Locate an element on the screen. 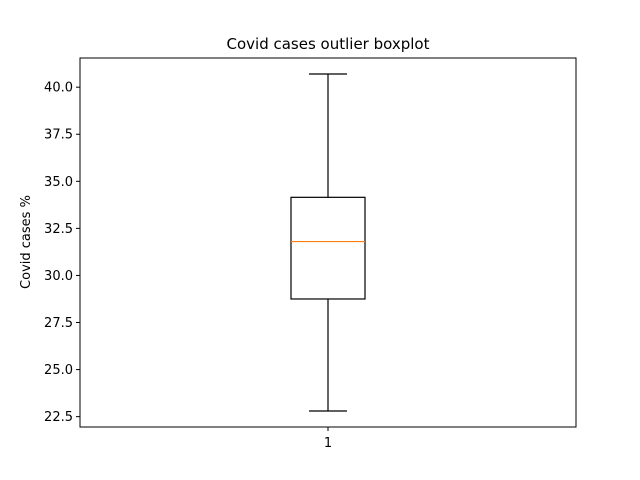 This screenshot has height=480, width=640. y-tick-label: 25.0 is located at coordinates (58, 370).